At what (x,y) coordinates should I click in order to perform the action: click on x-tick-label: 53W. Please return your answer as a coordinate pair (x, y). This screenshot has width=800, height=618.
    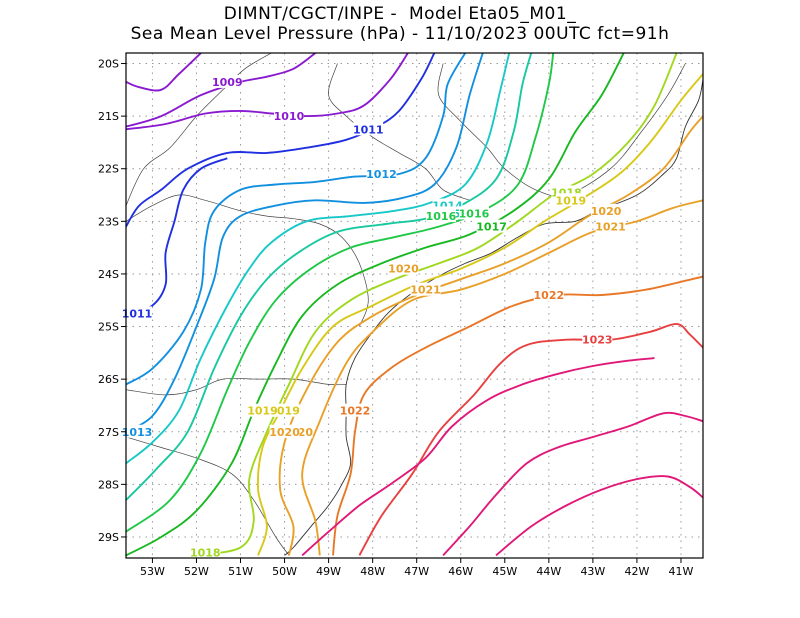
    Looking at the image, I should click on (152, 571).